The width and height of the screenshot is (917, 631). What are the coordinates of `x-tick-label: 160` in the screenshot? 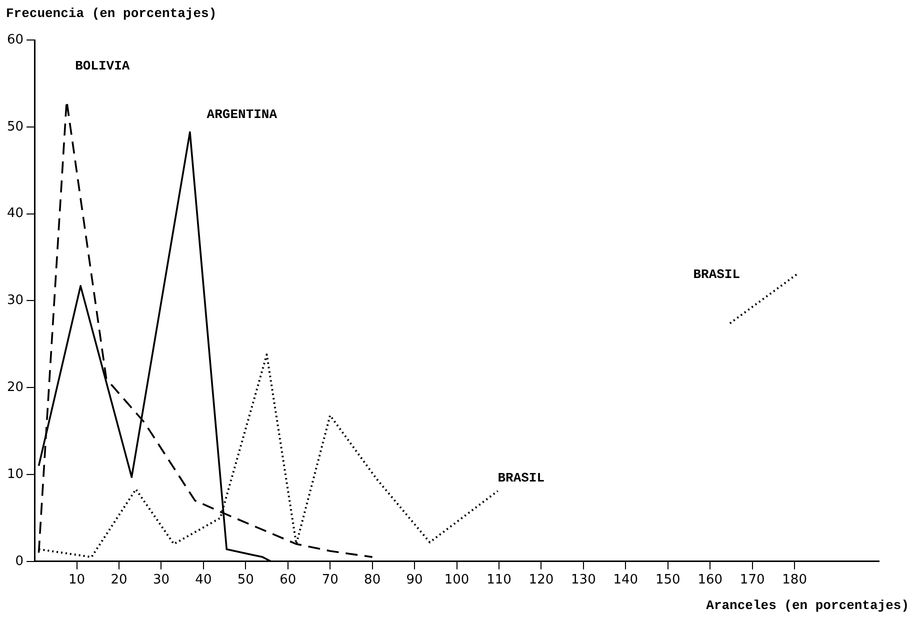 It's located at (710, 580).